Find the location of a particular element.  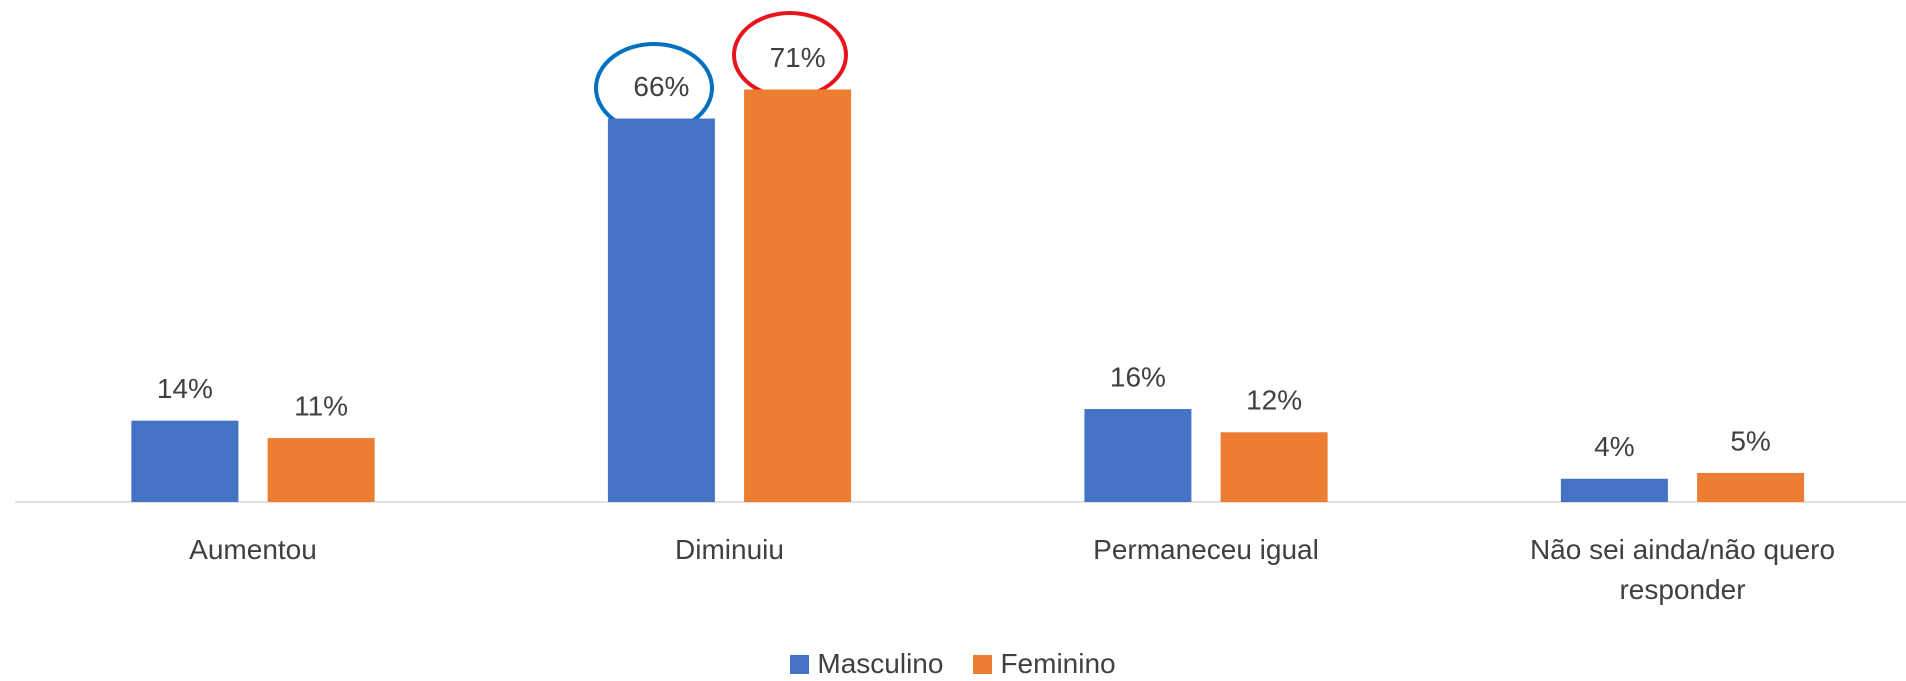

data-label: 16% is located at coordinates (1138, 376).